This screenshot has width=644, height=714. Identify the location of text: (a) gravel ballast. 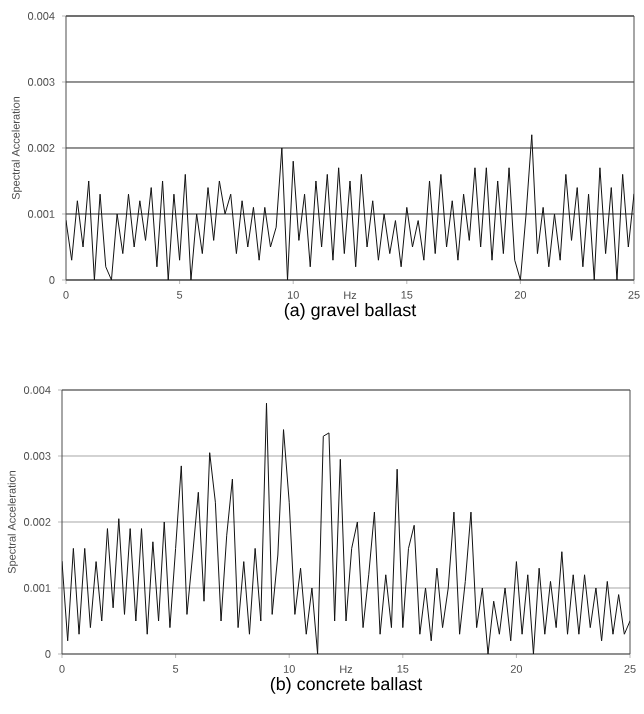
(350, 311).